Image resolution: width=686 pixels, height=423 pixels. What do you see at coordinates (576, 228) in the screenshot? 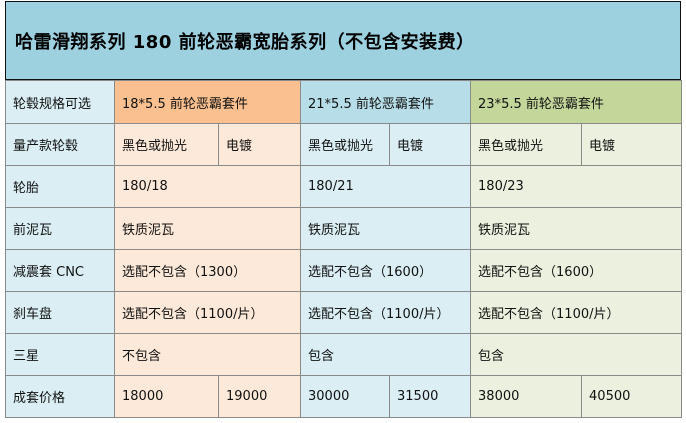
I see `fender-23: 铁质泥瓦` at bounding box center [576, 228].